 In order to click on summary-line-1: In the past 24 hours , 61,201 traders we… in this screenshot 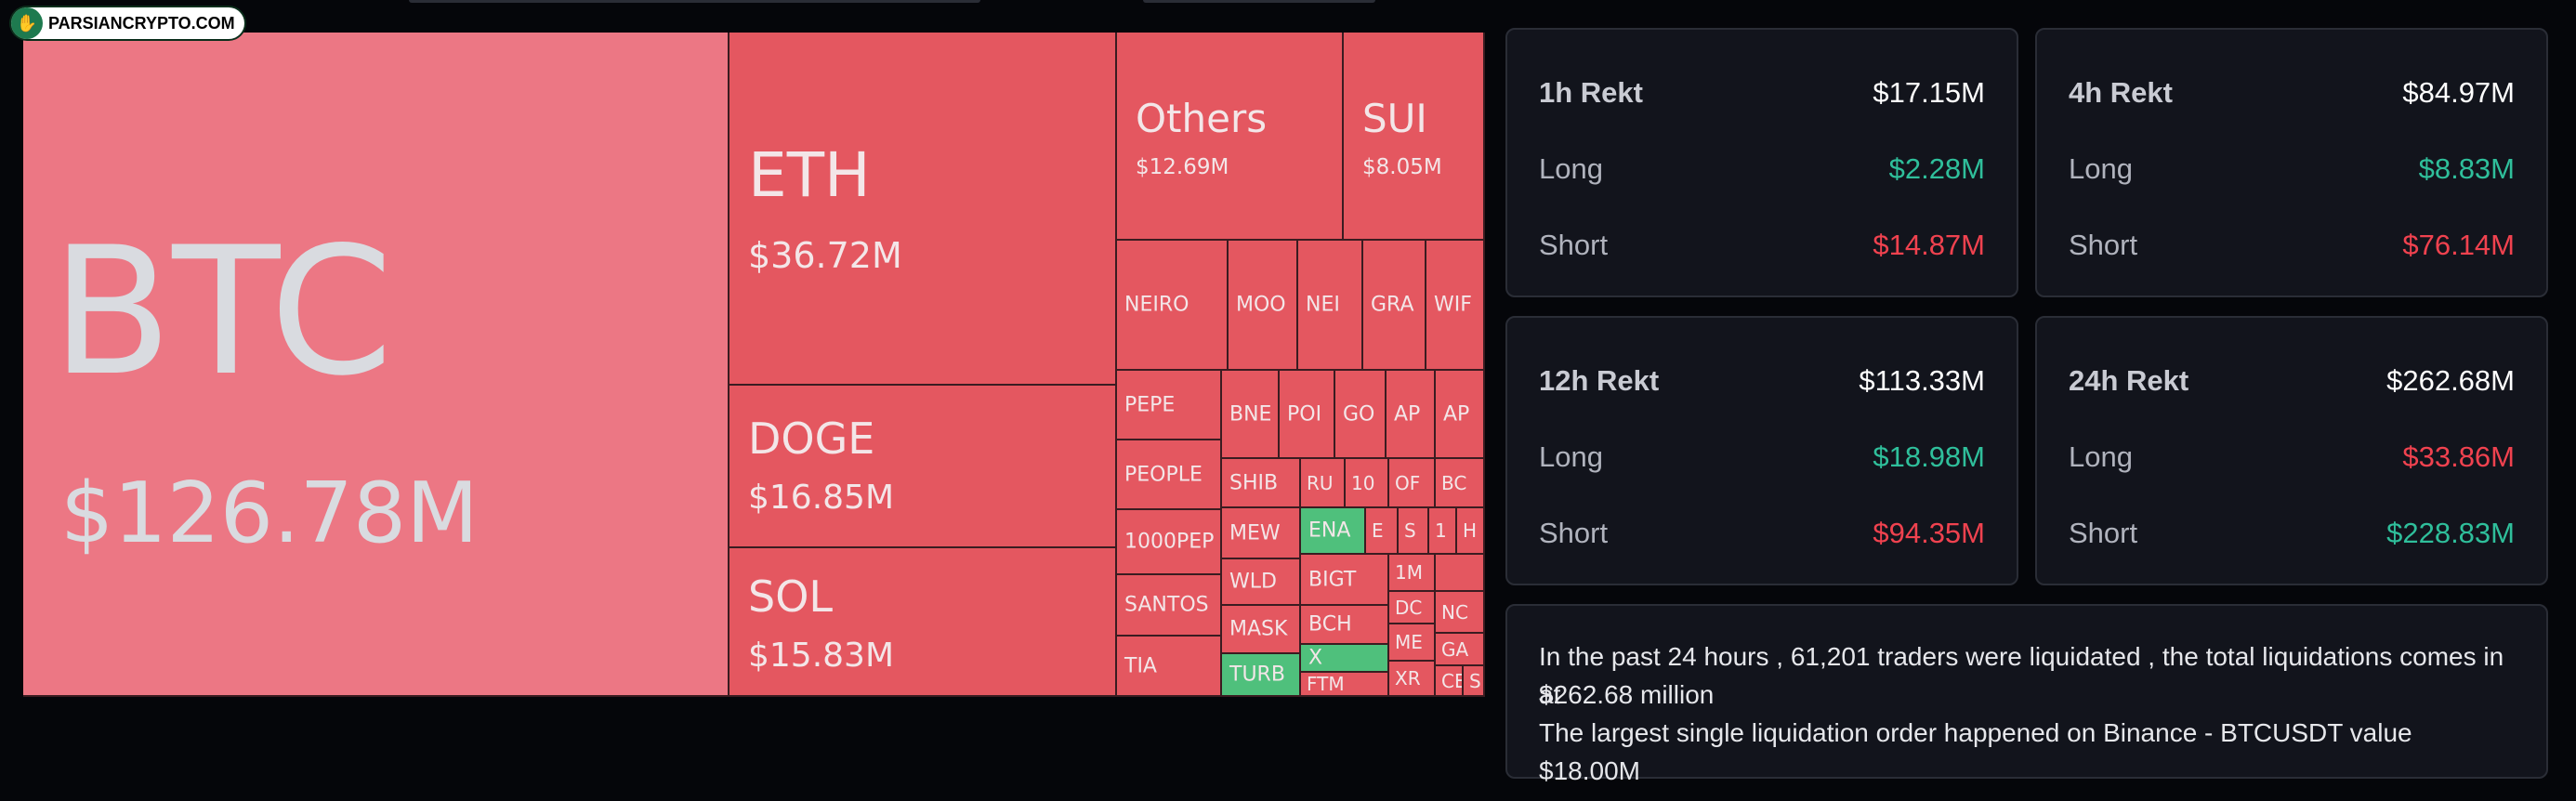, I will do `click(2021, 675)`.